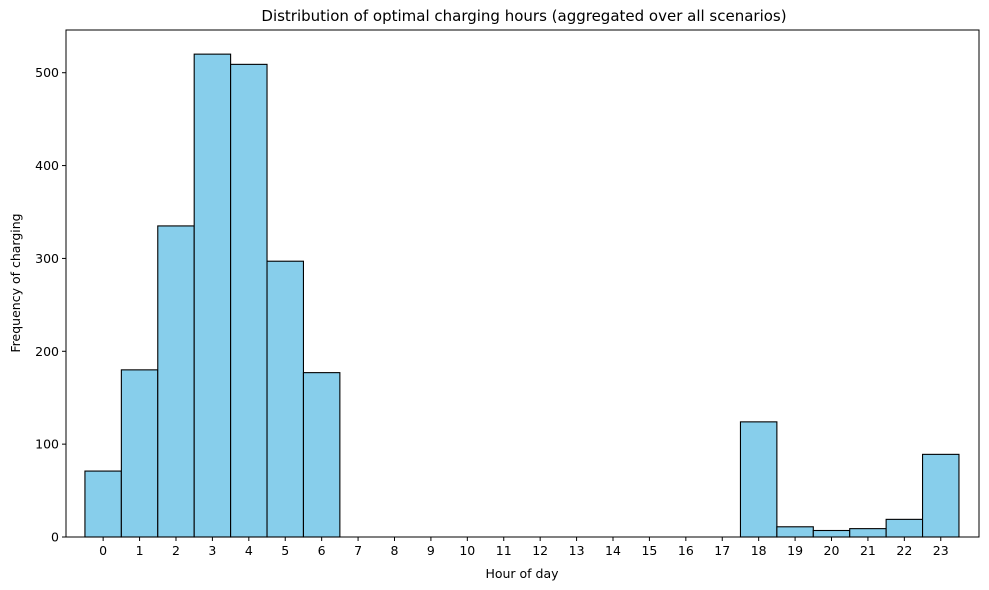 This screenshot has height=590, width=989. I want to click on x-tick-label: 19, so click(795, 550).